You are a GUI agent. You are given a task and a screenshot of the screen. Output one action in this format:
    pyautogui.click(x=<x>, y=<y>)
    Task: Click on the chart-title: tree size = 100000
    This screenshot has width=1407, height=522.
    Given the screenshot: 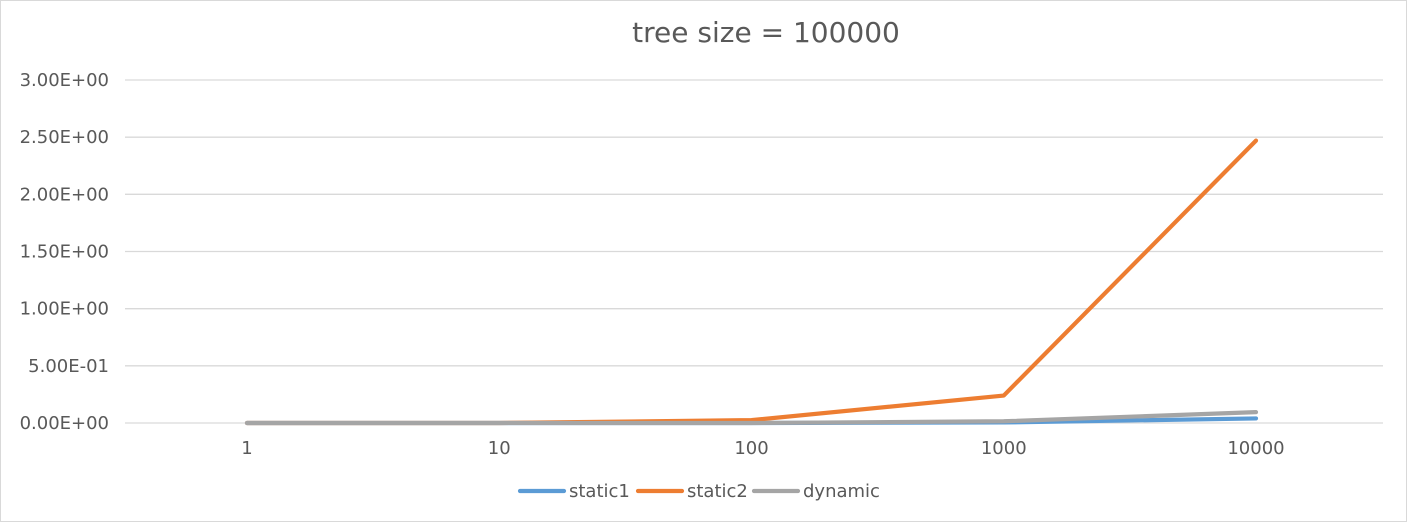 What is the action you would take?
    pyautogui.click(x=766, y=32)
    